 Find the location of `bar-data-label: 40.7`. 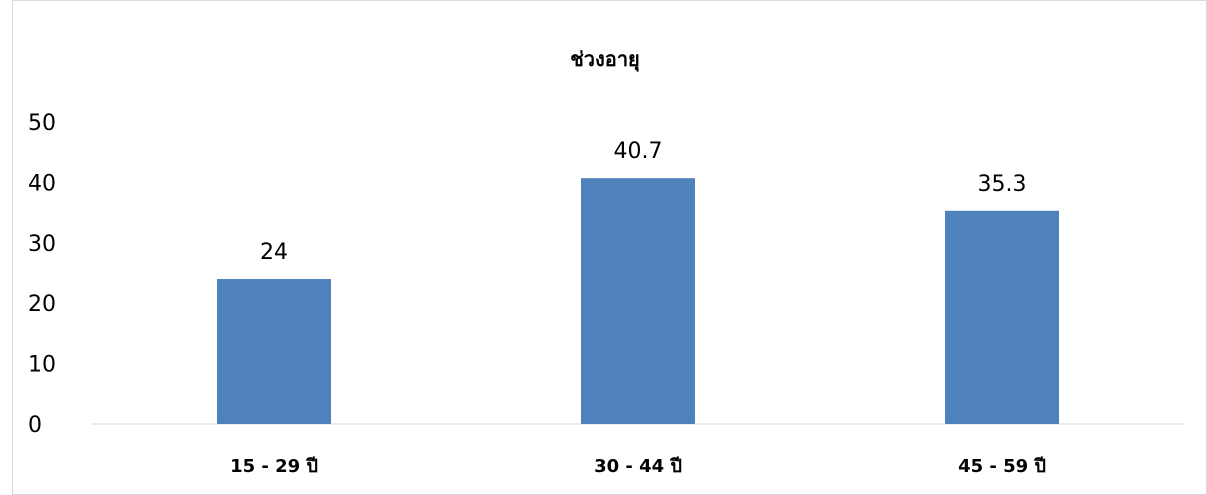

bar-data-label: 40.7 is located at coordinates (638, 151).